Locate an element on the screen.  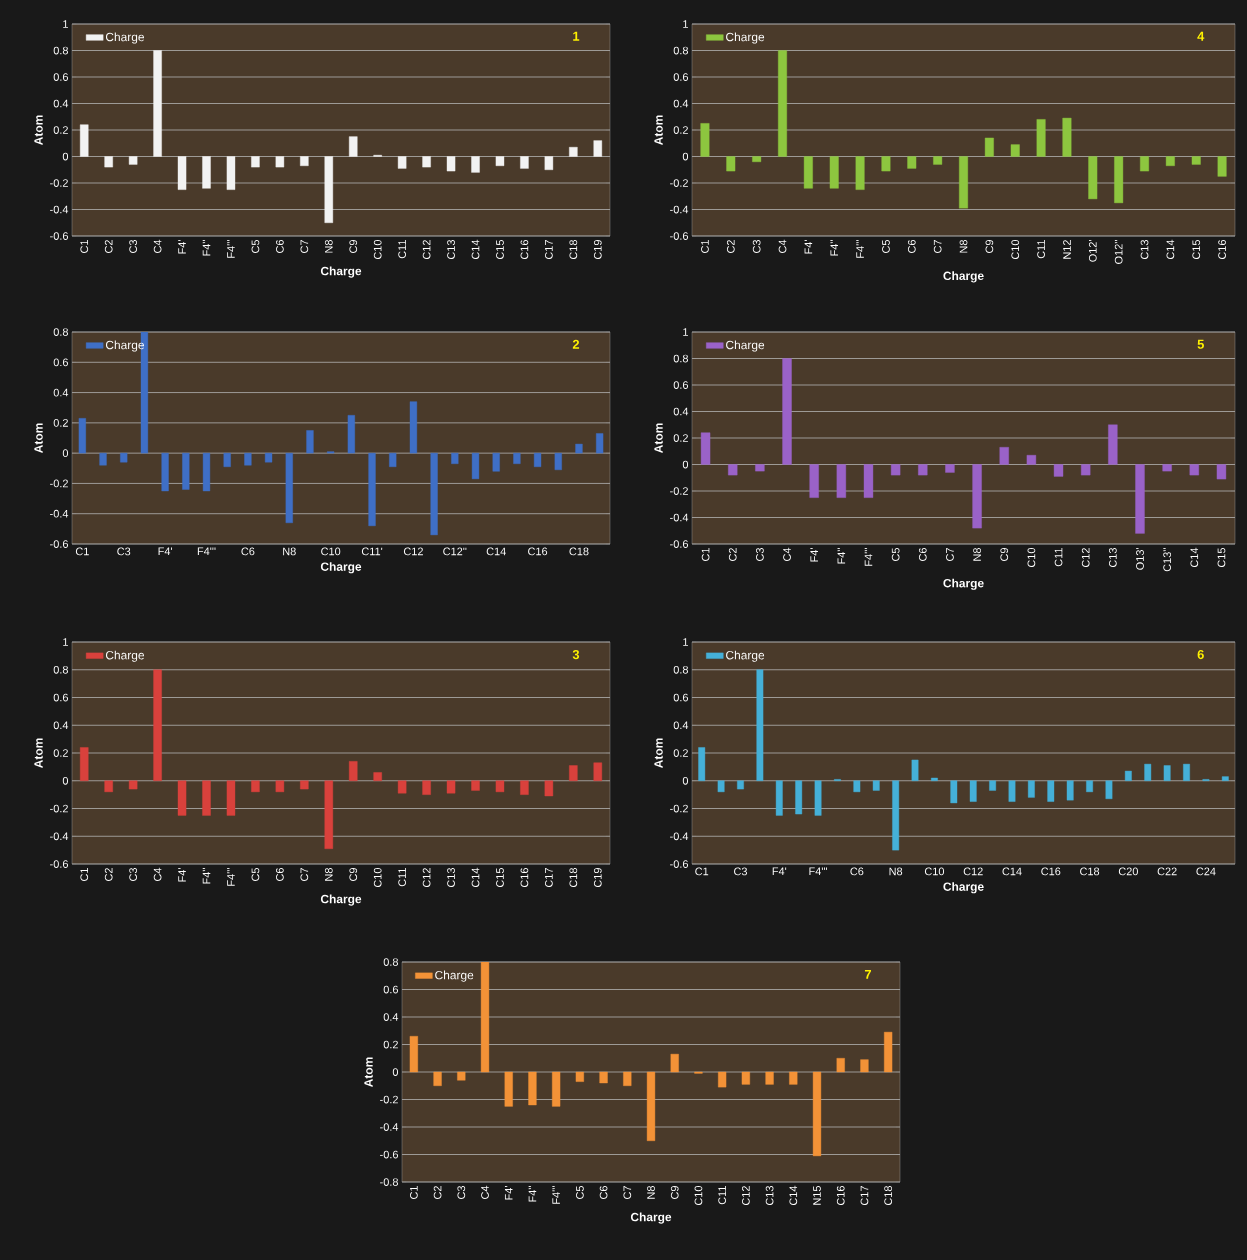
x-tick-label: C4 is located at coordinates (157, 246).